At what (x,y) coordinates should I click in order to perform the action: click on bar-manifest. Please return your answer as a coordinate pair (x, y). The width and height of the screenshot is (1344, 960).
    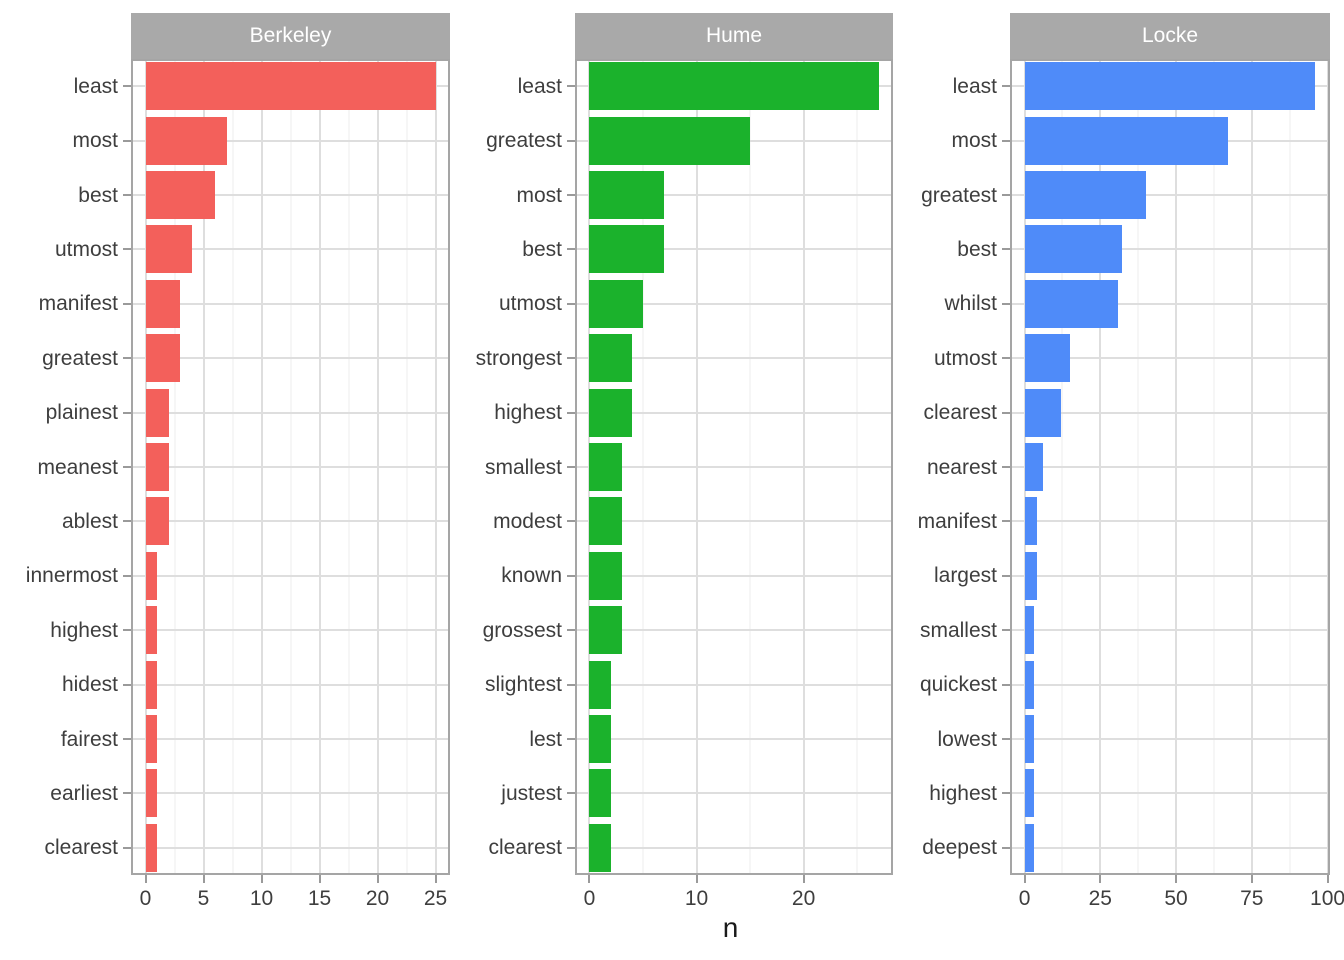
    Looking at the image, I should click on (1030, 521).